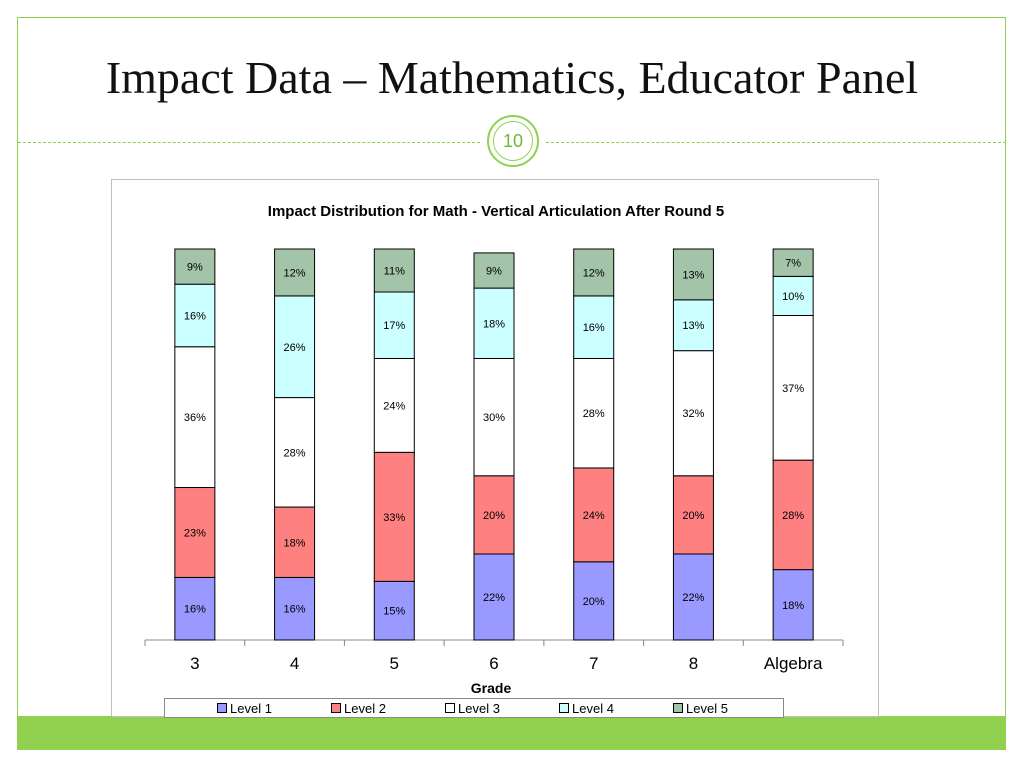  What do you see at coordinates (274, 708) in the screenshot?
I see `legend-item-level-1: Level 1` at bounding box center [274, 708].